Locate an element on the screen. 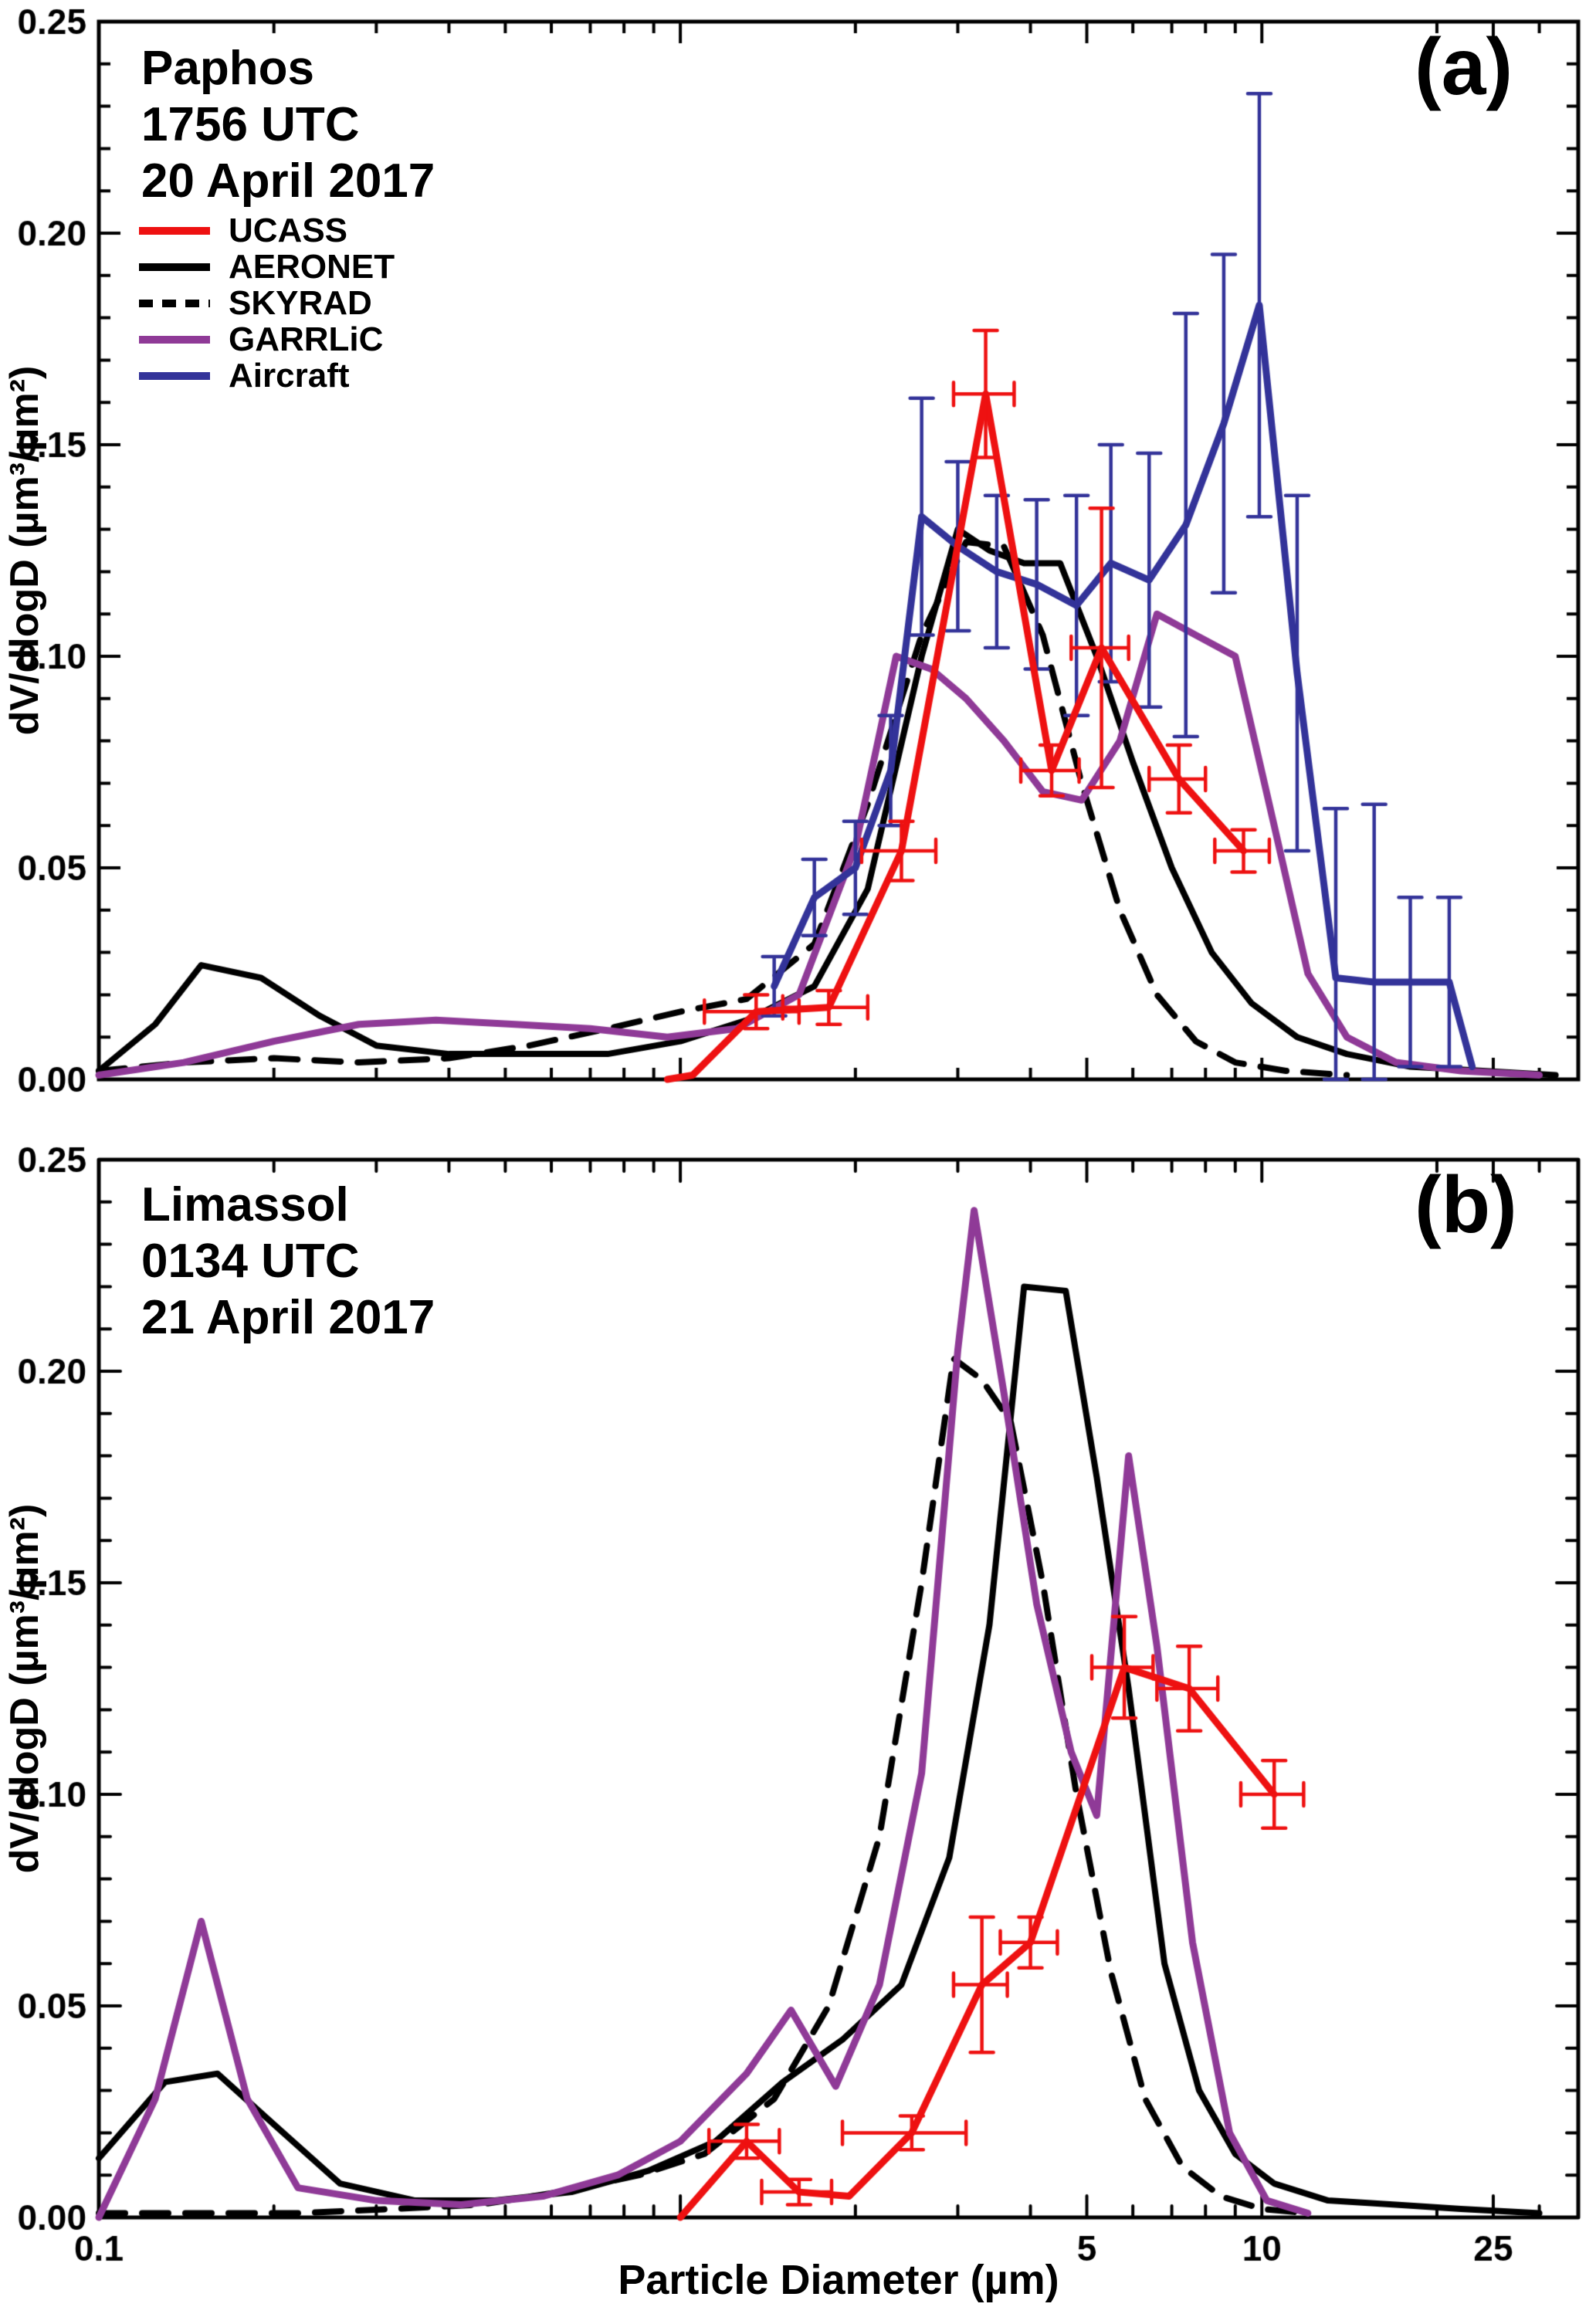  legend-swatch-skyrad is located at coordinates (174, 303).